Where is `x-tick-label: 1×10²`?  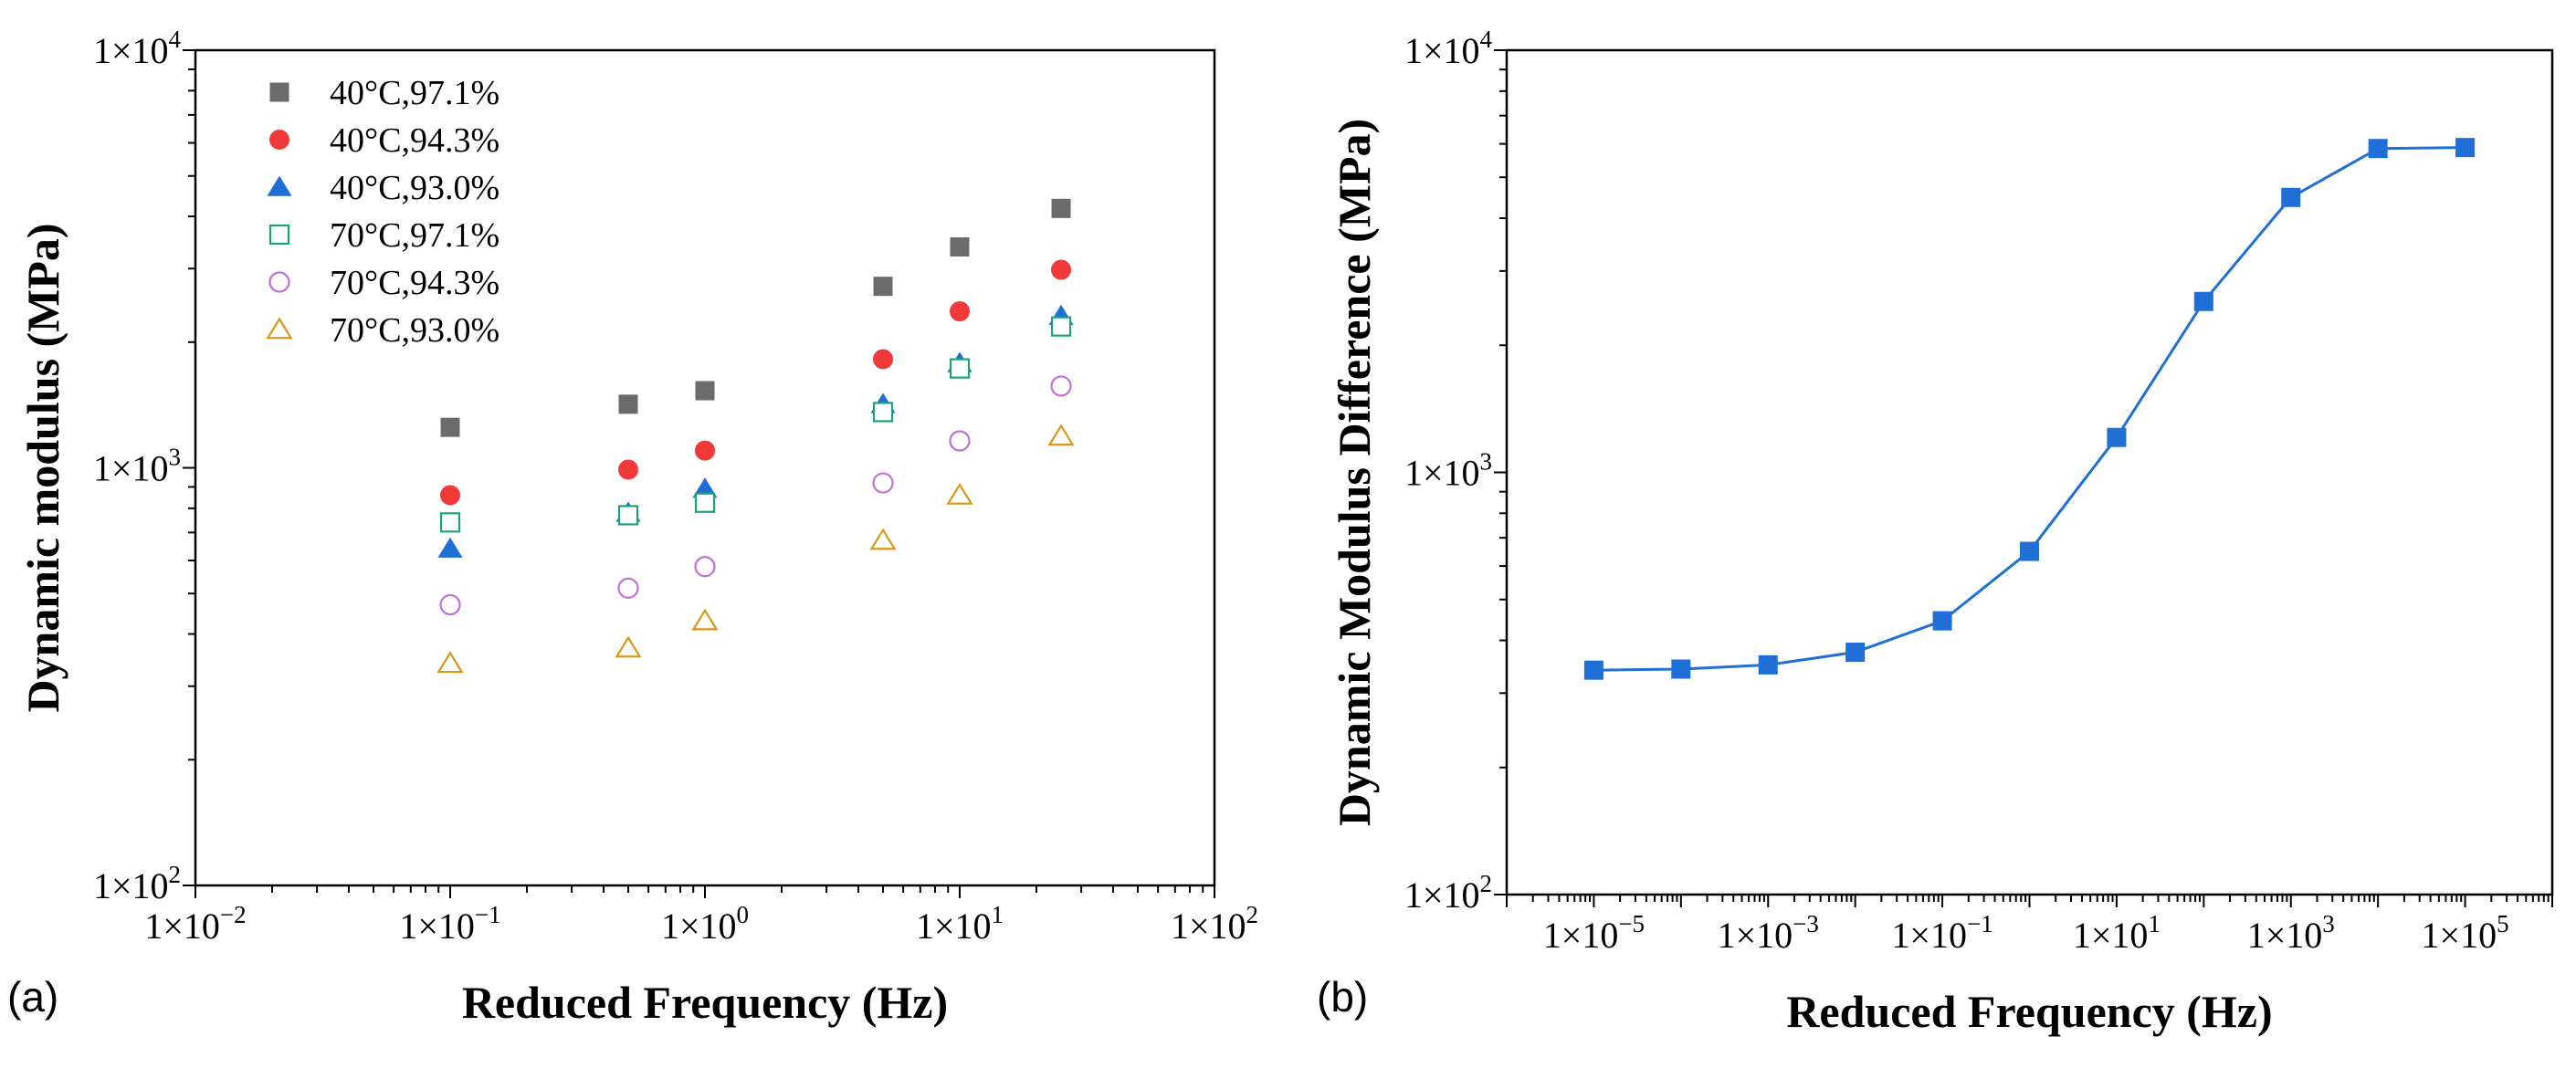
x-tick-label: 1×10² is located at coordinates (1214, 924).